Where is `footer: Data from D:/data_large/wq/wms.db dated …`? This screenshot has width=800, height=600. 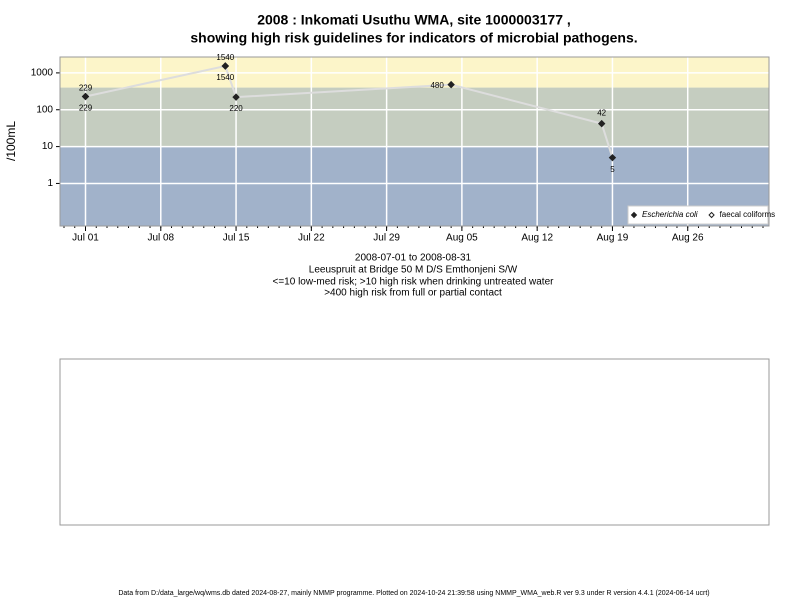 footer: Data from D:/data_large/wq/wms.db dated … is located at coordinates (413, 593).